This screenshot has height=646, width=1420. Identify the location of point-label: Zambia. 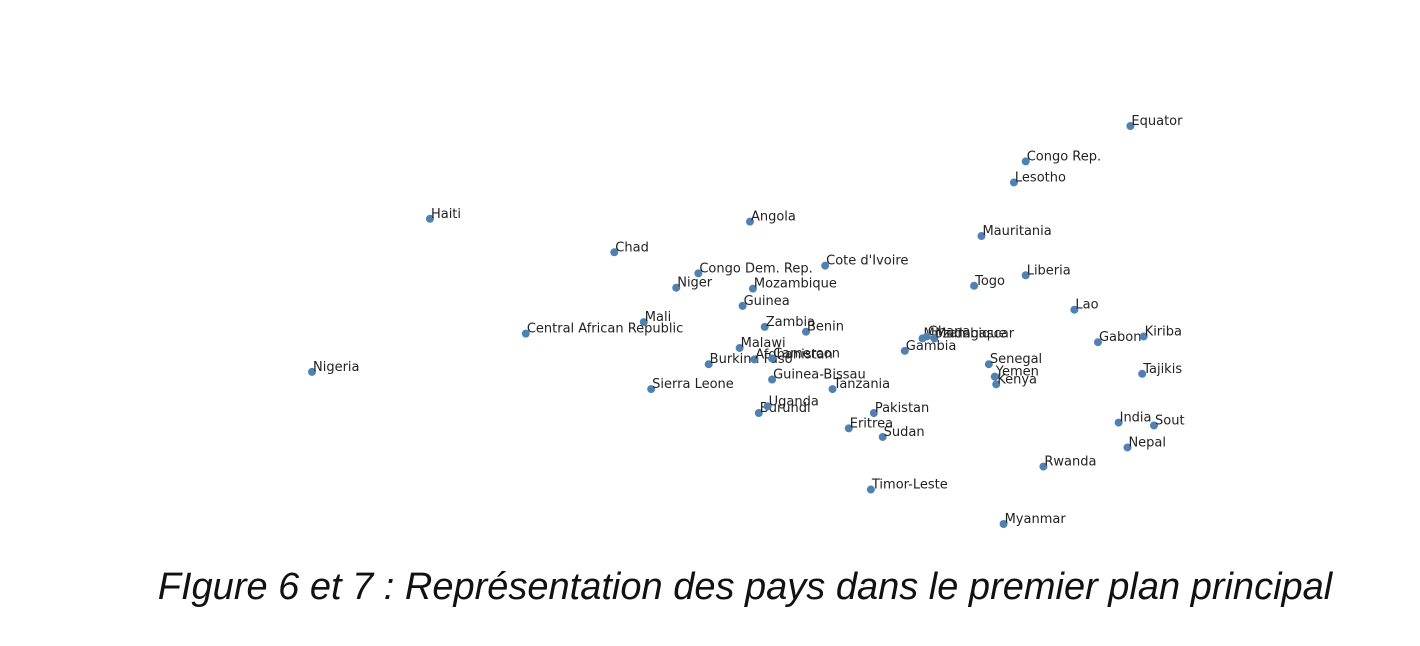
(790, 322).